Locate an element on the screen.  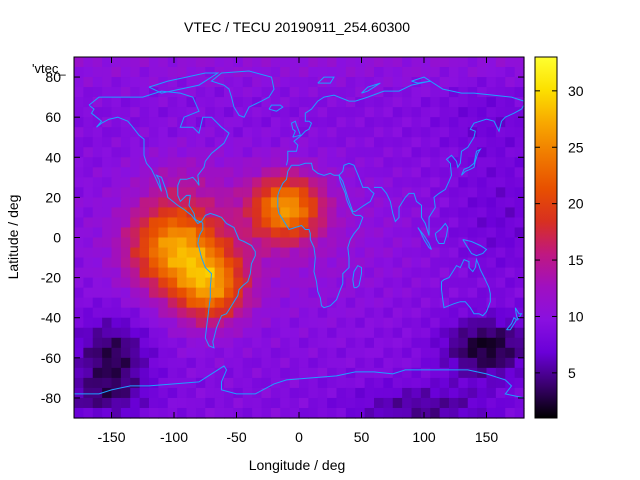
coastline-segment is located at coordinates (421, 80).